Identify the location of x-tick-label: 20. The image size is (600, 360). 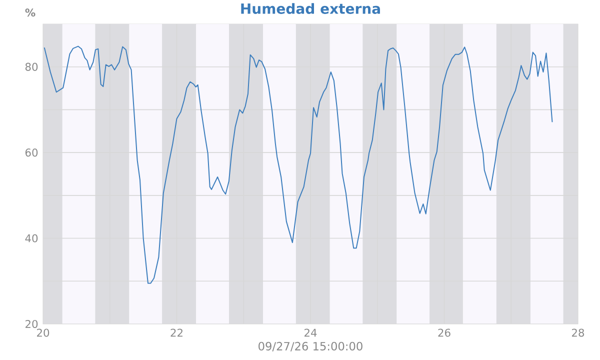
(43, 332).